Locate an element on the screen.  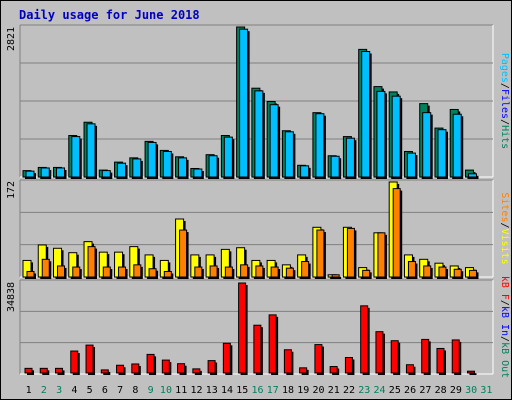
legend-entry: kB F is located at coordinates (504, 288).